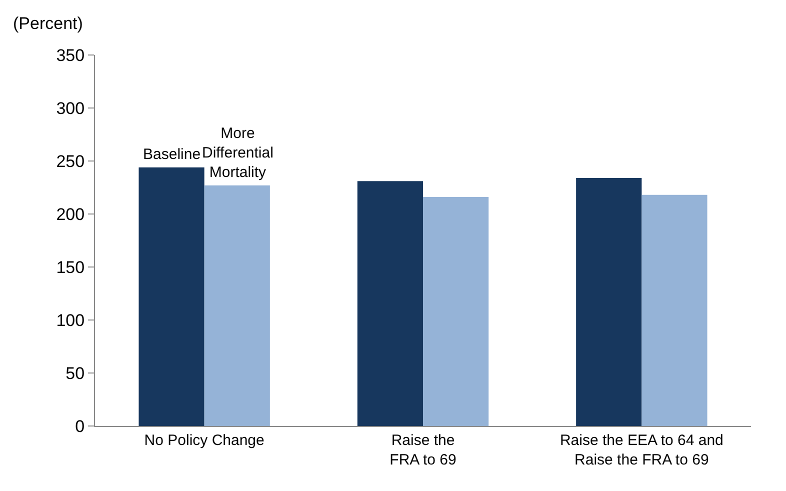 This screenshot has height=491, width=786. Describe the element at coordinates (70, 320) in the screenshot. I see `y-tick-label: 100` at that location.